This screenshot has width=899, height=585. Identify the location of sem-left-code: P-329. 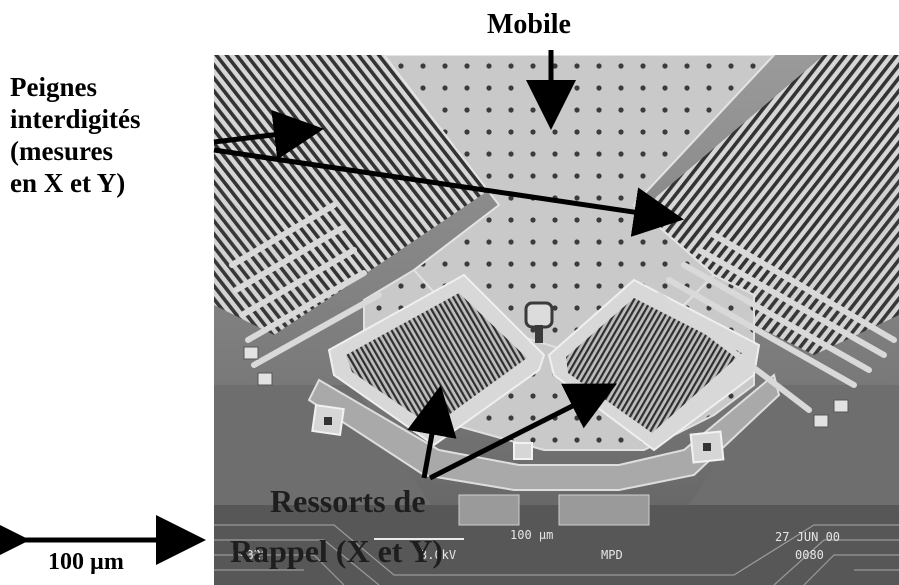
(250, 555).